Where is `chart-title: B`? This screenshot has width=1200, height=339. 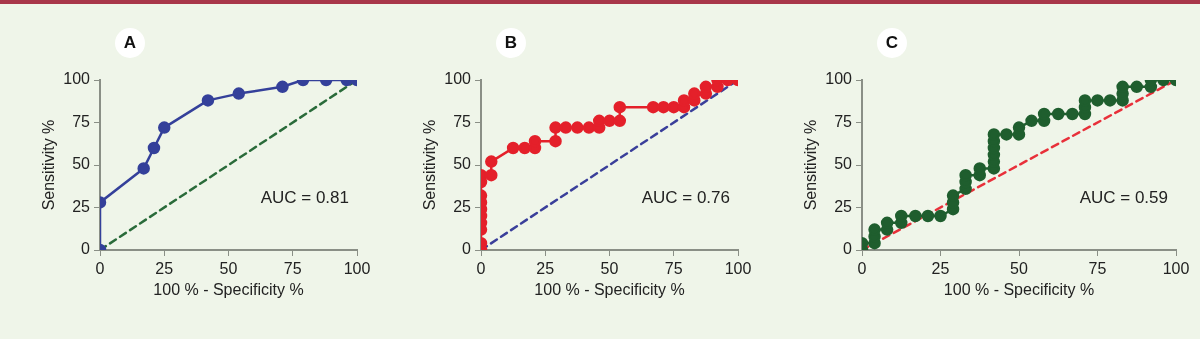 chart-title: B is located at coordinates (511, 43).